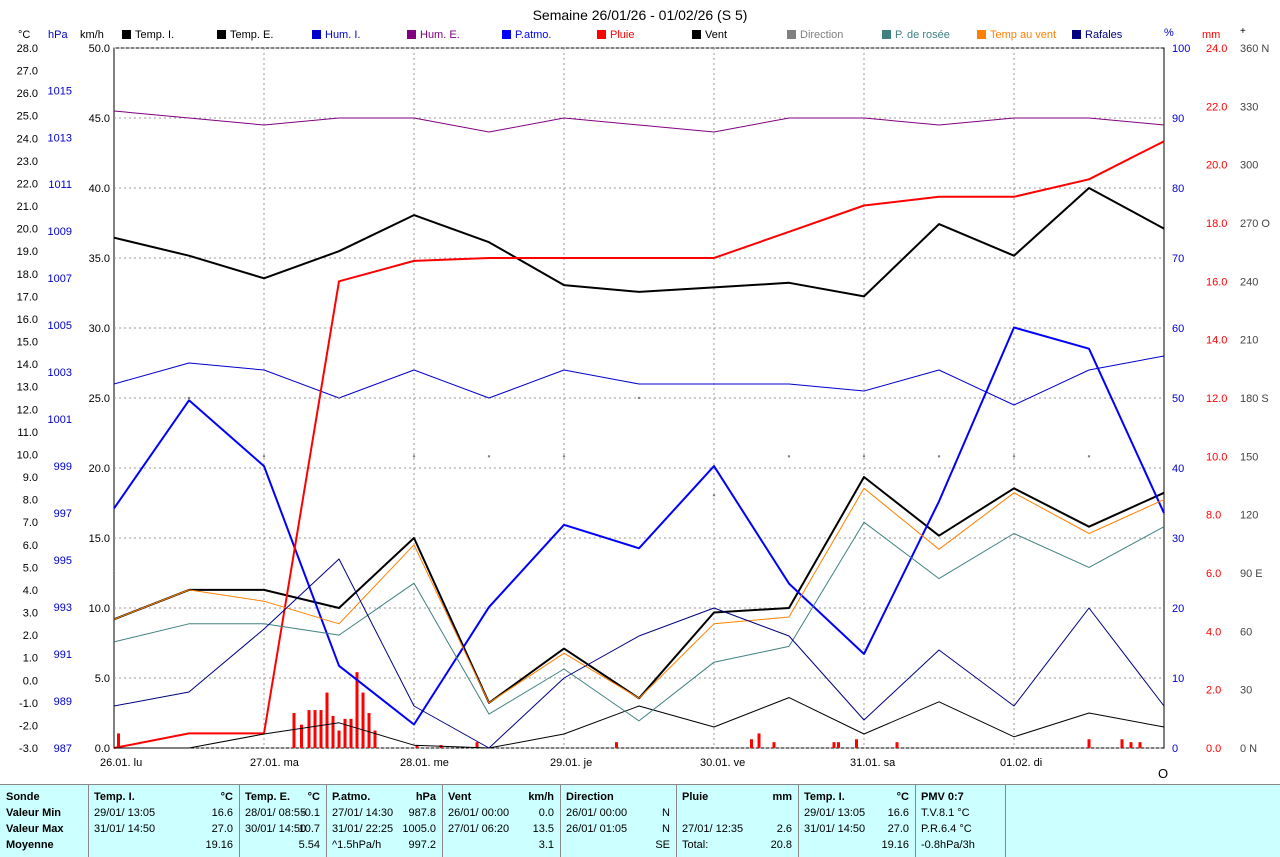 This screenshot has width=1280, height=857. I want to click on rain-tick-label: 10.0, so click(1216, 457).